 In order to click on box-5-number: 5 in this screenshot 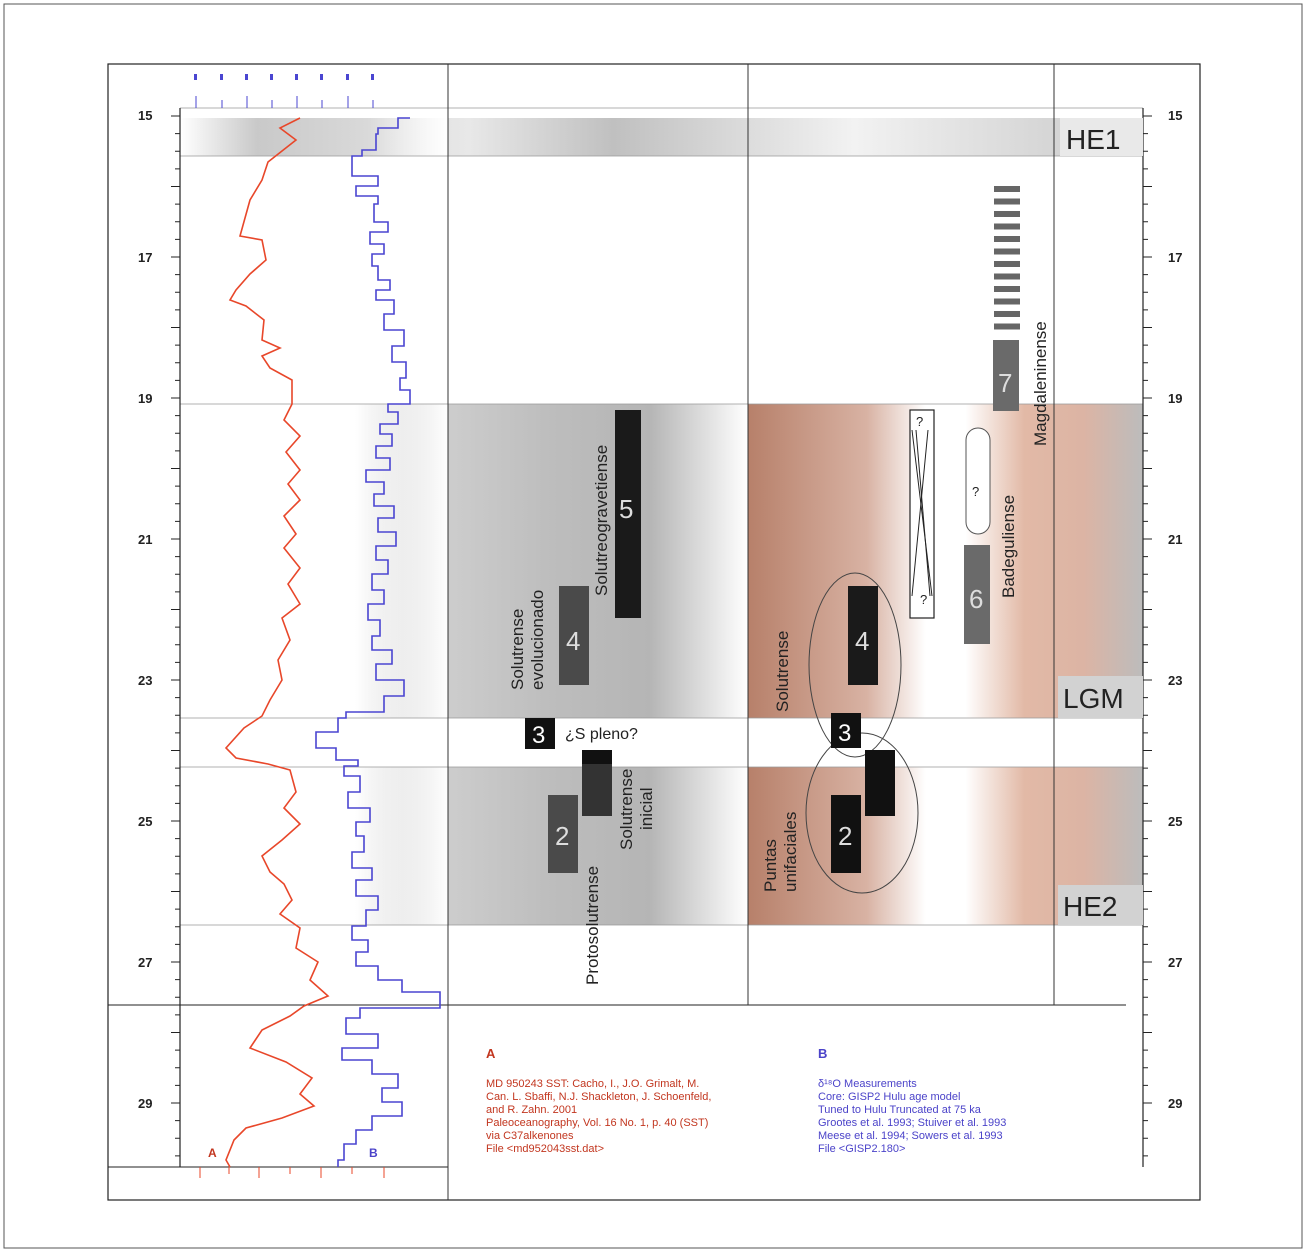, I will do `click(626, 509)`.